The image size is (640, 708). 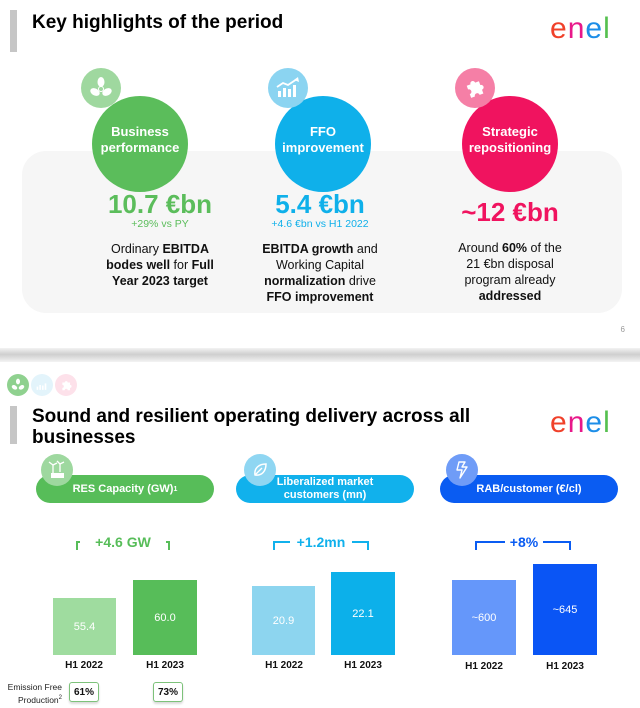 What do you see at coordinates (320, 355) in the screenshot?
I see `slide-separator` at bounding box center [320, 355].